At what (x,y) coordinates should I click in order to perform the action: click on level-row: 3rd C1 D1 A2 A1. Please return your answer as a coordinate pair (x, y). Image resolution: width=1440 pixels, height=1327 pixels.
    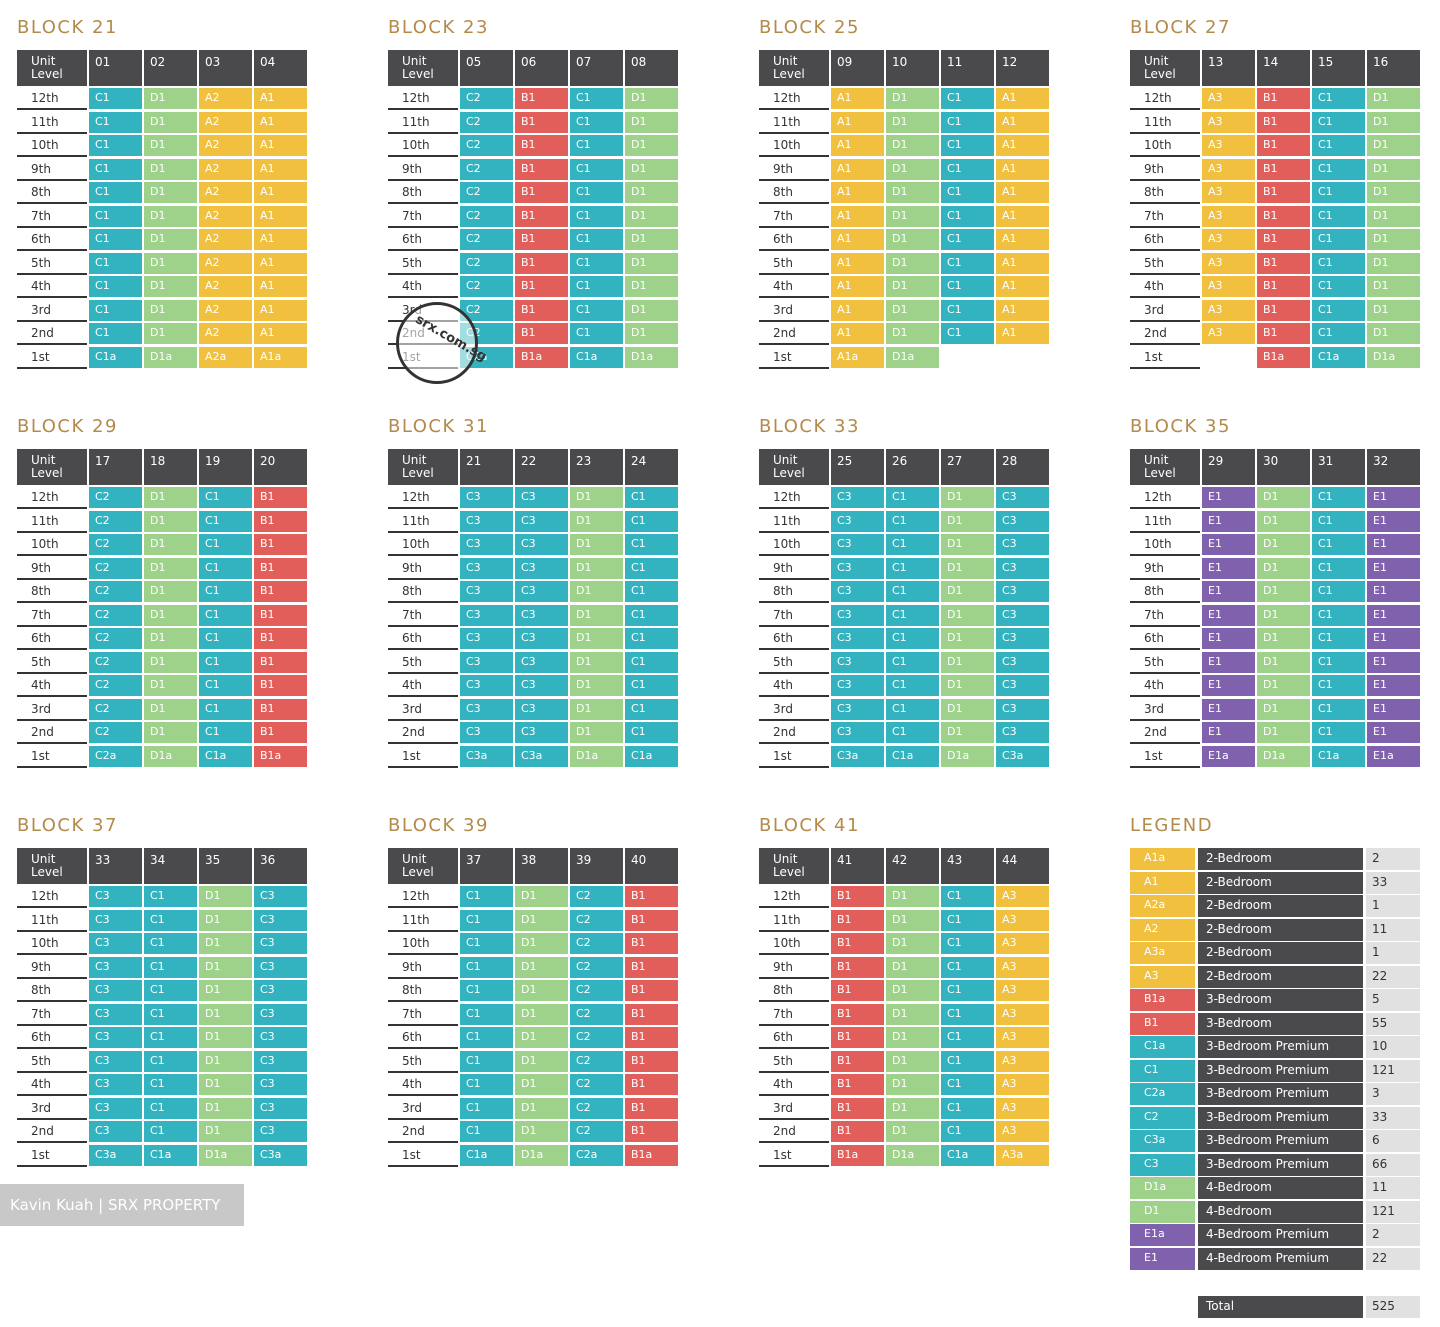
    Looking at the image, I should click on (163, 310).